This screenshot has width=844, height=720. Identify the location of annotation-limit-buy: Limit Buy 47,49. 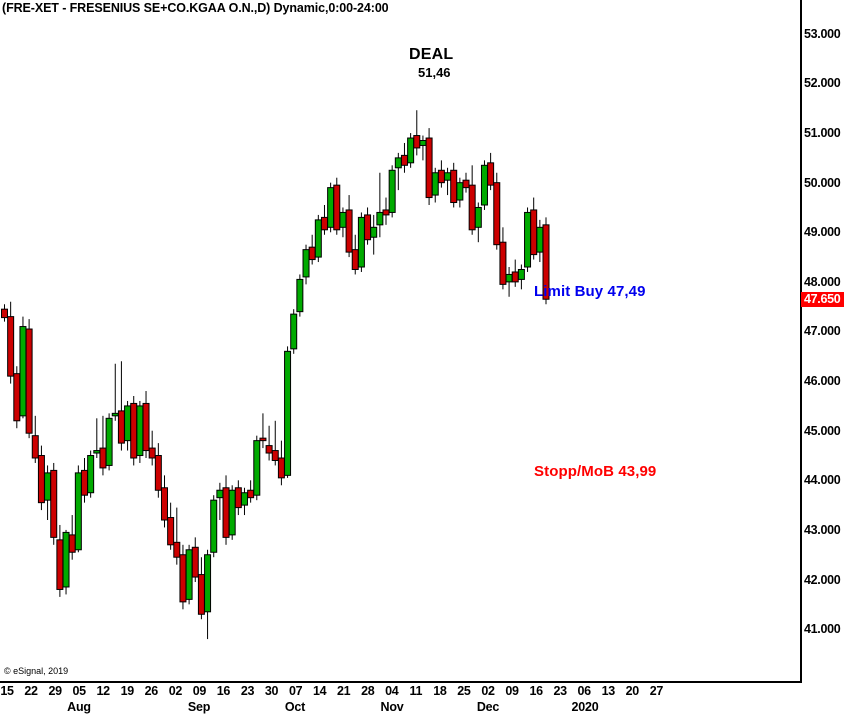
(590, 291).